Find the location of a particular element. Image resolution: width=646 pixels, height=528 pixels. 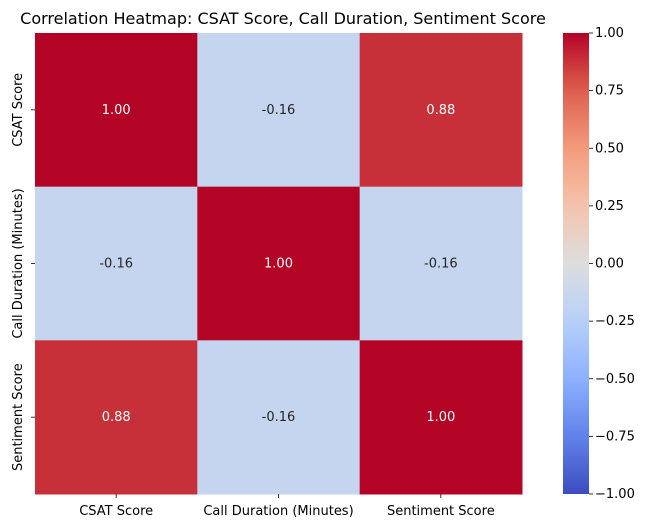

colorbar-ticks: 1.00 0.75 0.50 0.25 0.00 −0.25 −0.50 −0.75 −1.00 is located at coordinates (612, 264).